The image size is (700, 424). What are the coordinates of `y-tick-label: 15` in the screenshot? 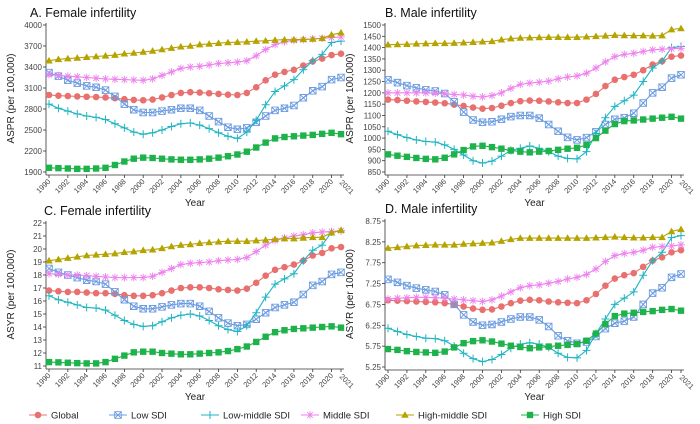 It's located at (37, 314).